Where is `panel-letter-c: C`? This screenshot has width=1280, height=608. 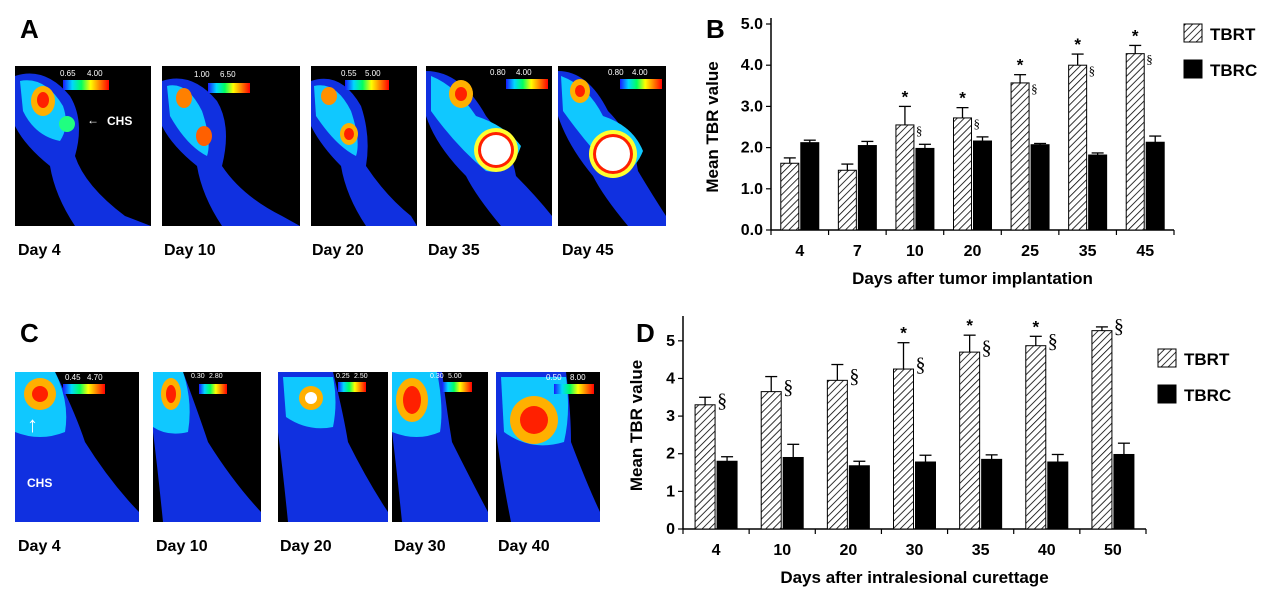
panel-letter-c: C is located at coordinates (29, 333).